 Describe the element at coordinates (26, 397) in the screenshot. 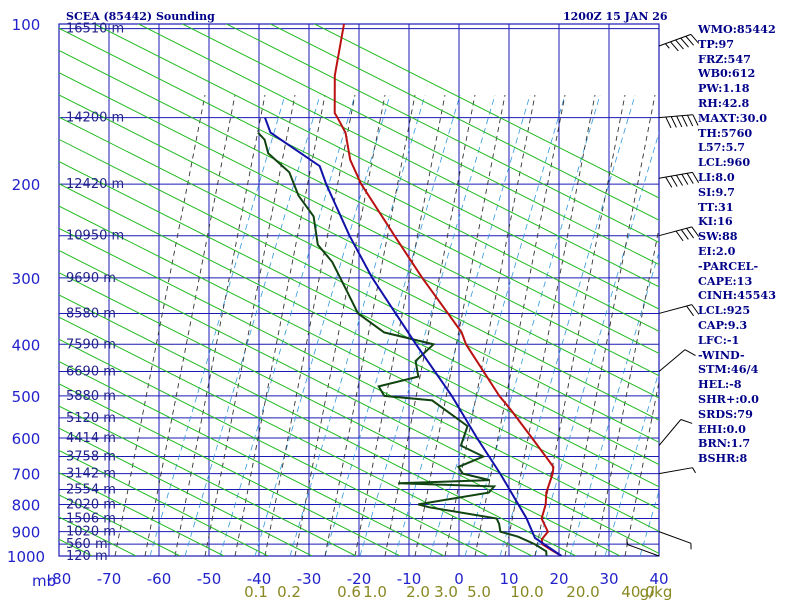

I see `pressure-tick-label: 500` at that location.